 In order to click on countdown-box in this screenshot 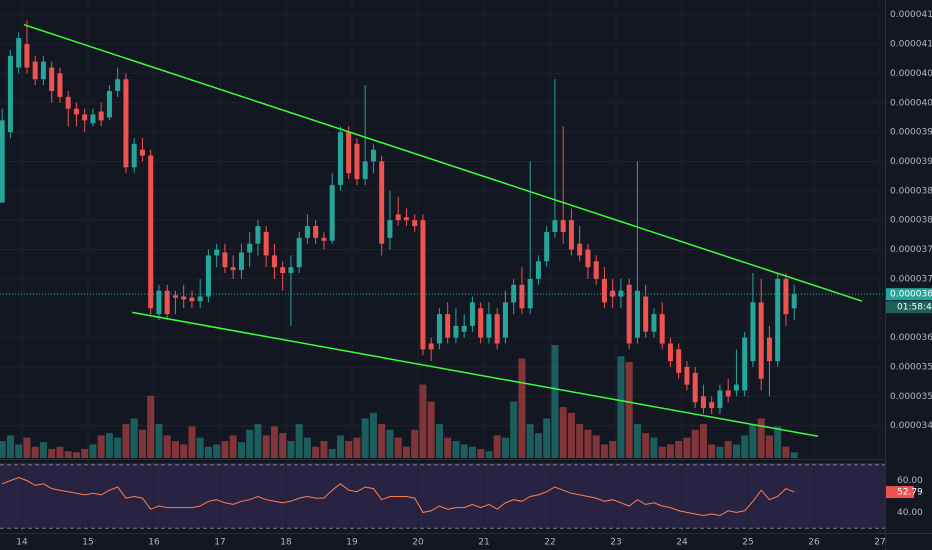, I will do `click(909, 307)`.